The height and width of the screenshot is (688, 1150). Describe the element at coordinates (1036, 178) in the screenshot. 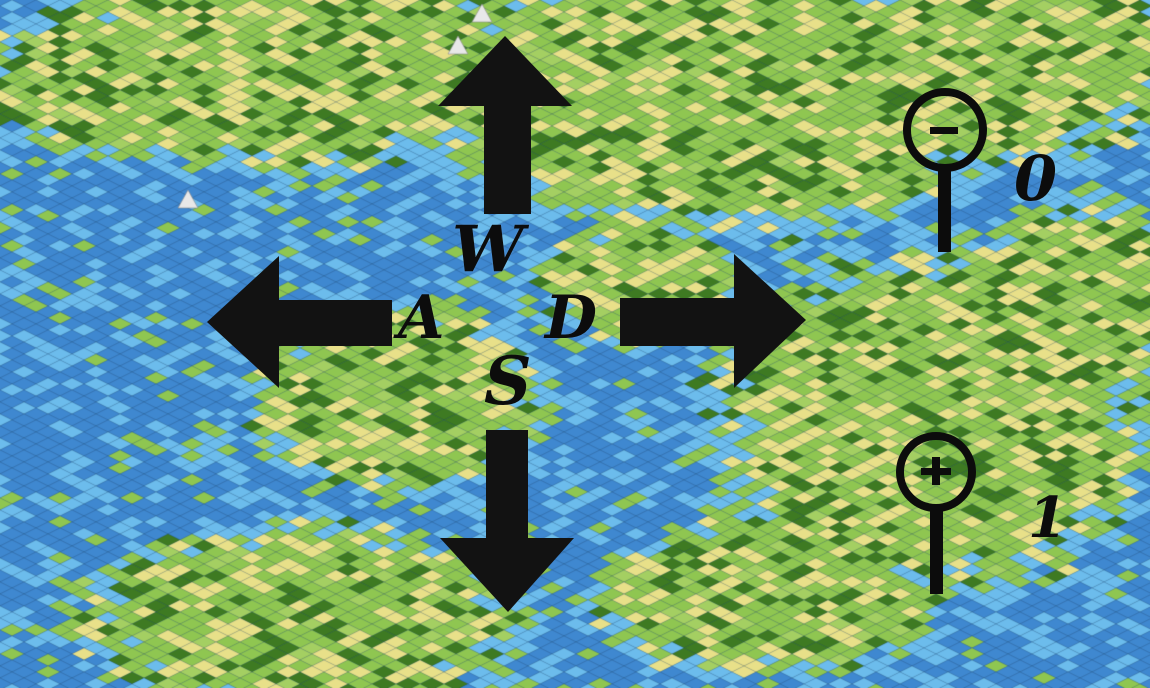

I see `key-zoom-out-label: 0` at that location.